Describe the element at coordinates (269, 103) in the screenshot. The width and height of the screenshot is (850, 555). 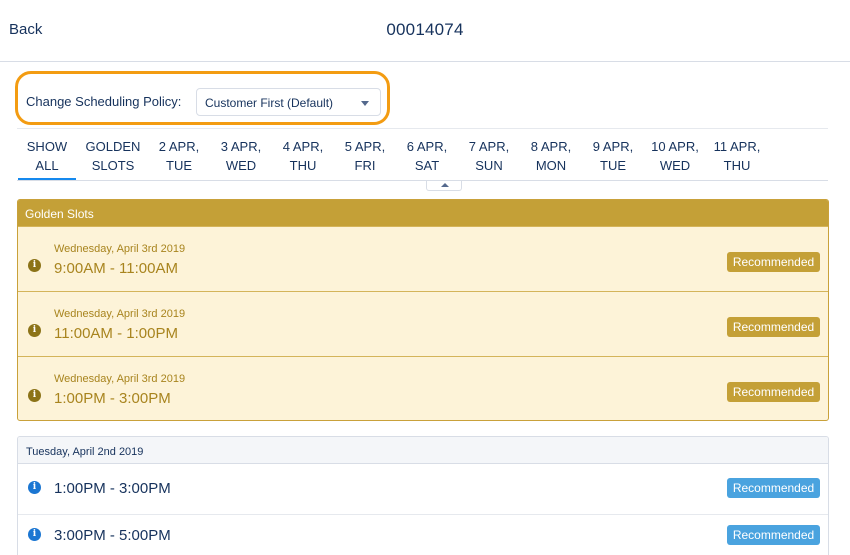
I see `scheduling-policy-value: Customer First (Default)` at that location.